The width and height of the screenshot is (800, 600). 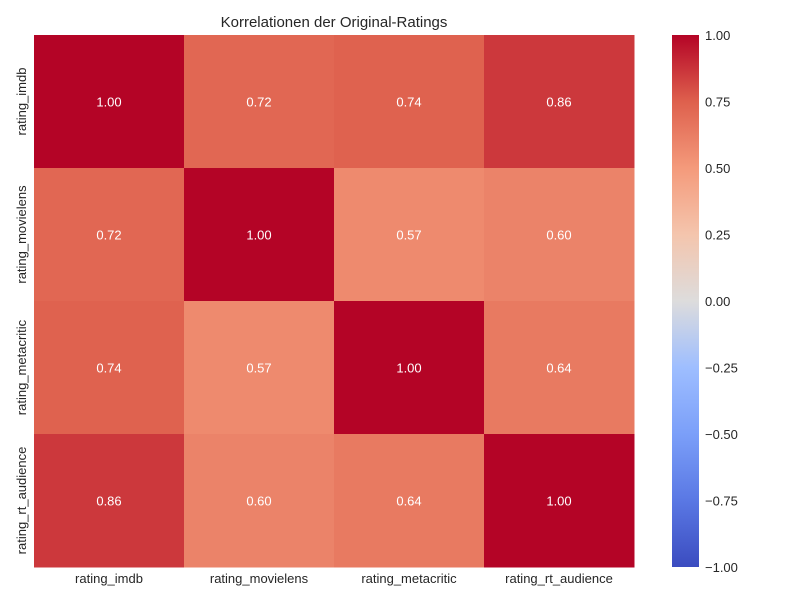 I want to click on chart-title: Korrelationen der Original-Ratings, so click(x=334, y=22).